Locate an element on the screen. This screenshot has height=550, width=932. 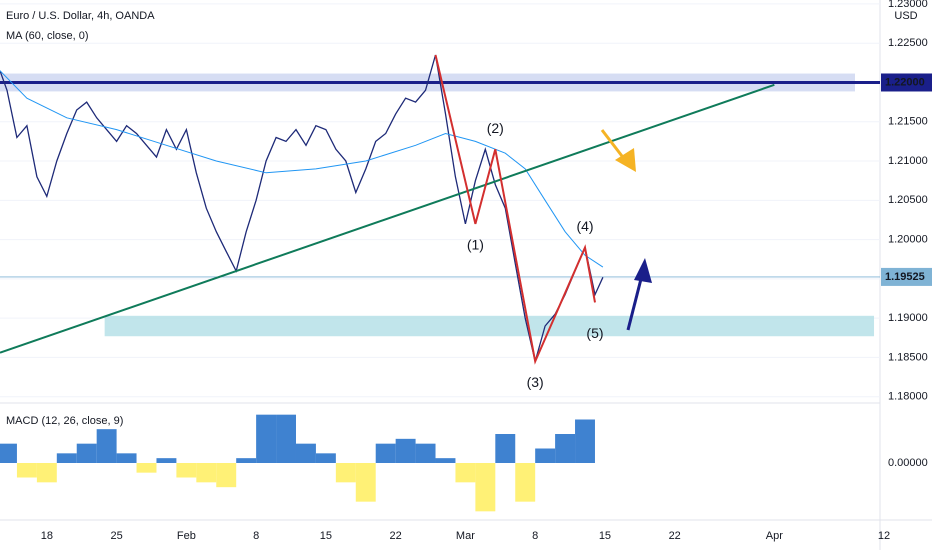
price-tag-label: 1.22000 is located at coordinates (905, 82).